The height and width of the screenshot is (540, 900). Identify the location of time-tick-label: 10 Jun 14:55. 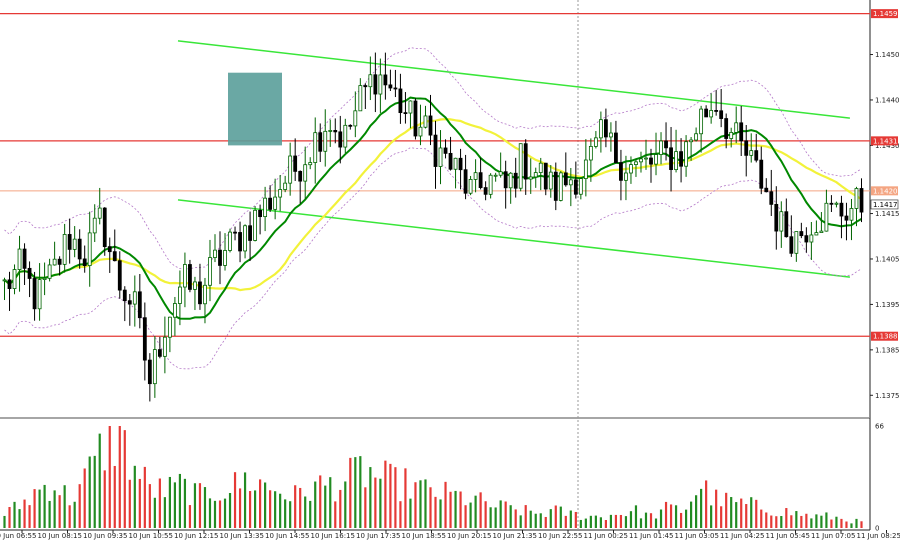
(287, 536).